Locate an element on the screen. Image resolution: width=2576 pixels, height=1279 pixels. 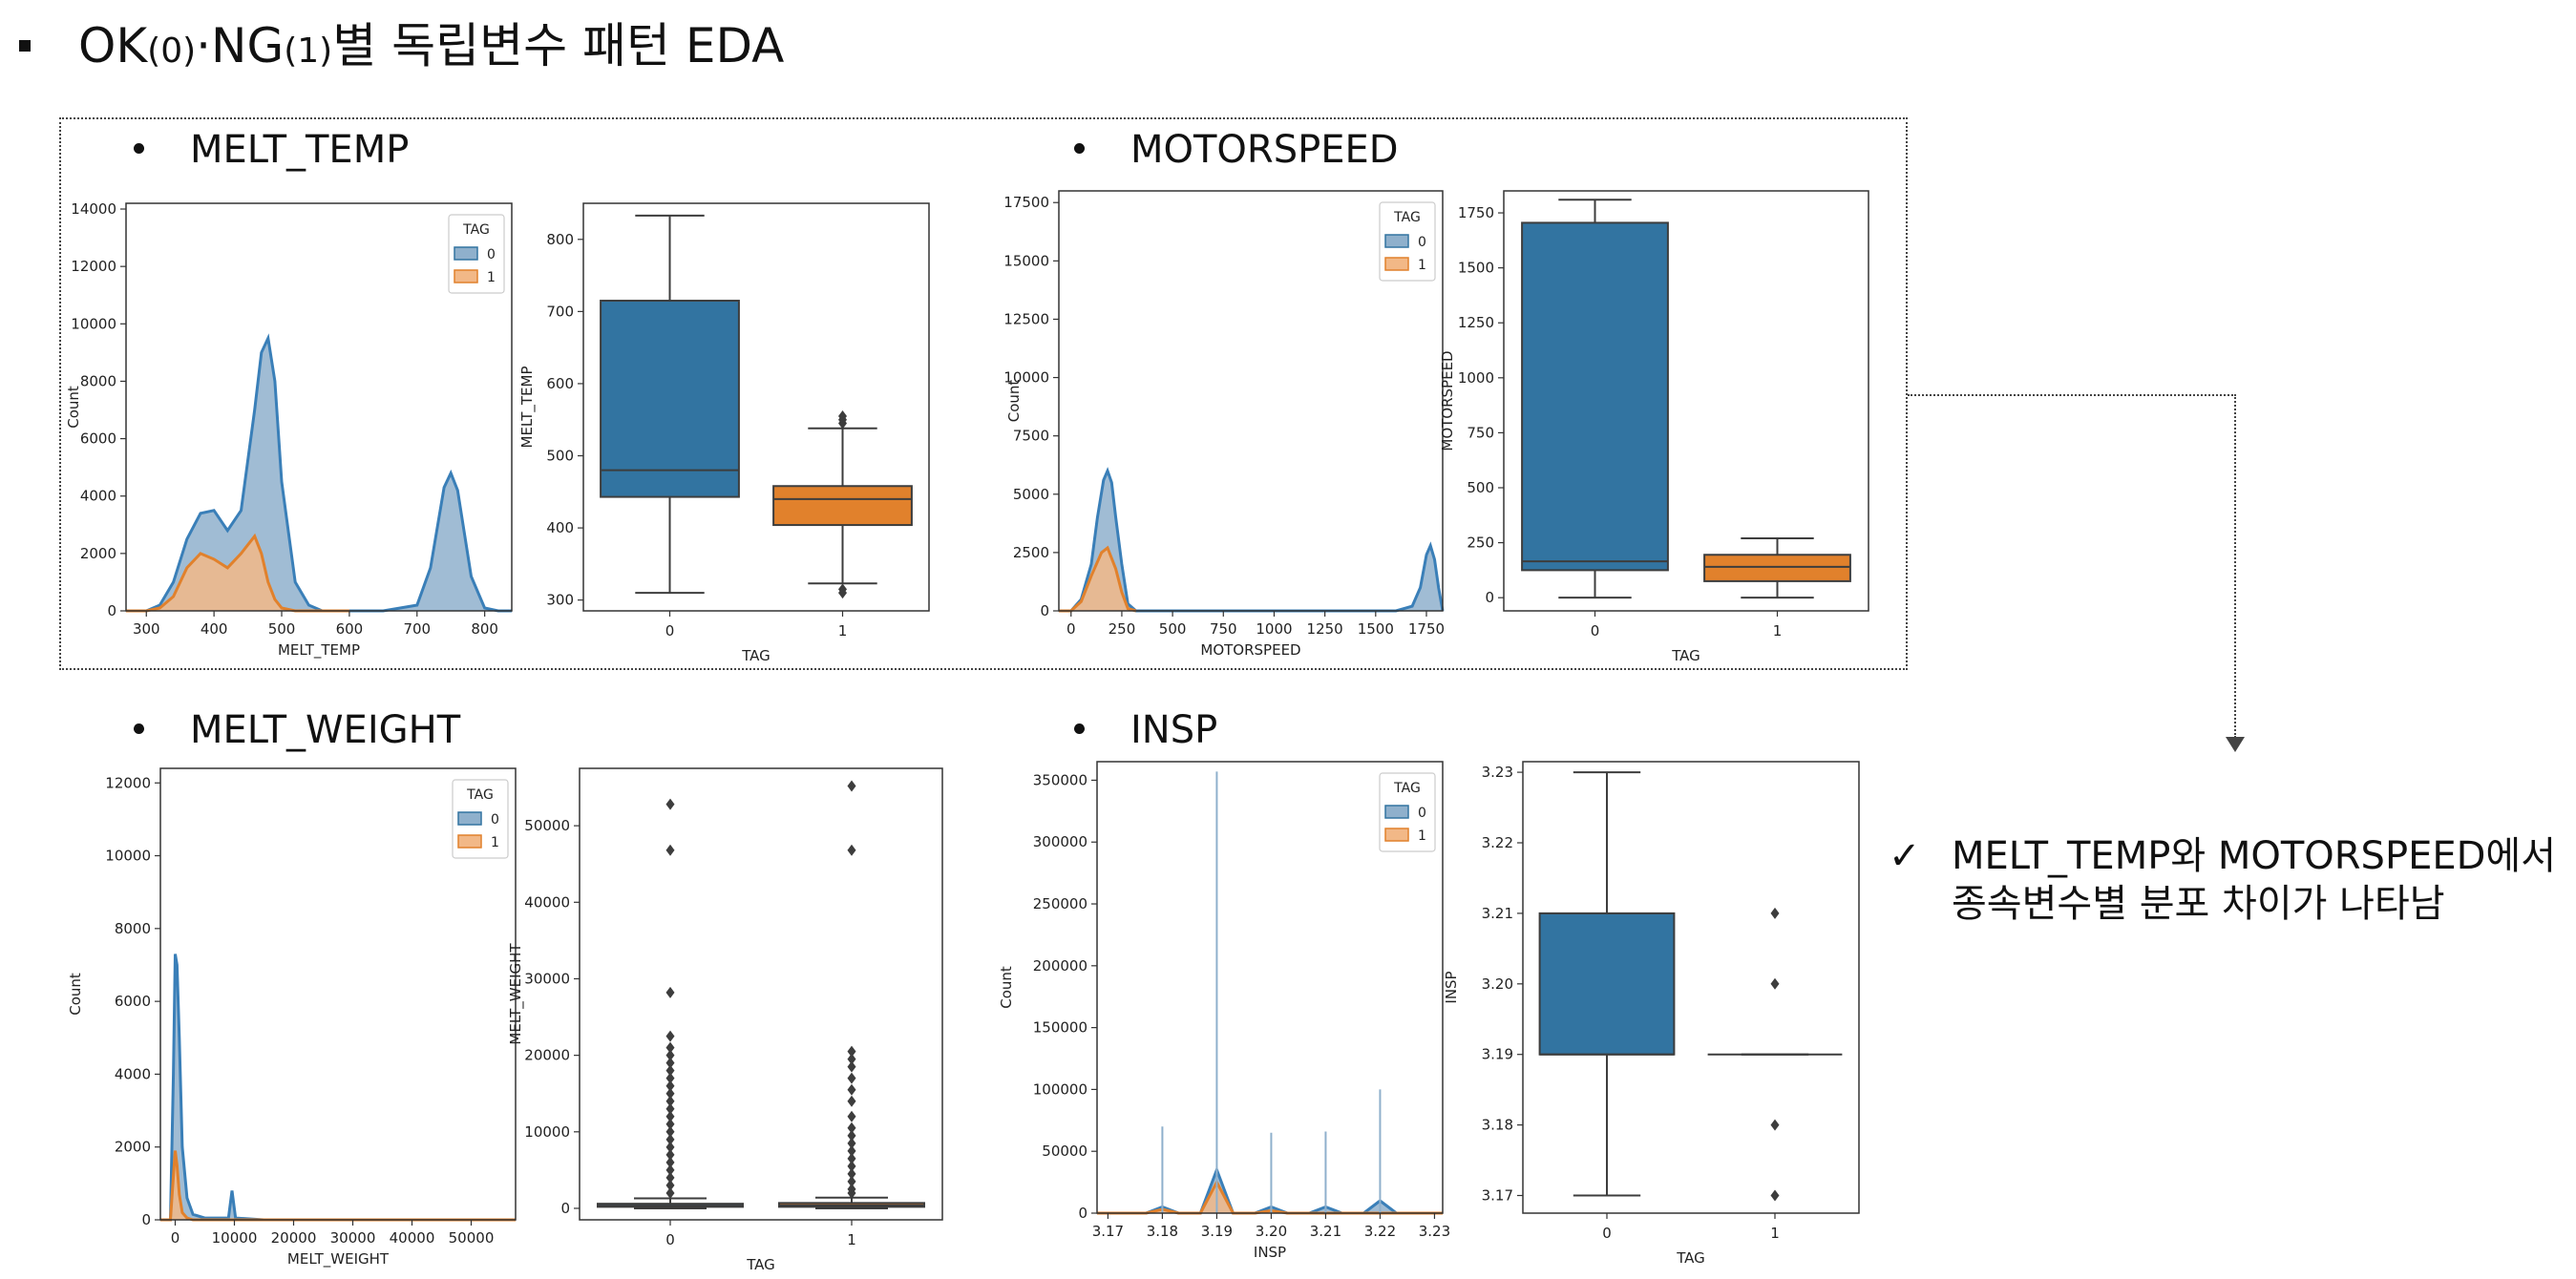
y-tick-label: 10000 is located at coordinates (547, 1132).